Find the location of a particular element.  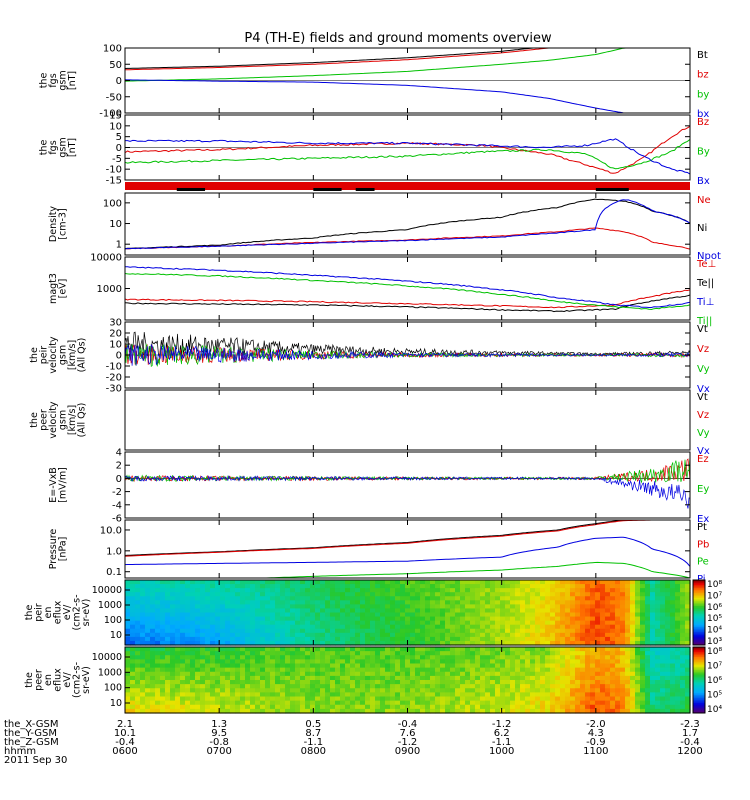

series-line is located at coordinates (407, 149).